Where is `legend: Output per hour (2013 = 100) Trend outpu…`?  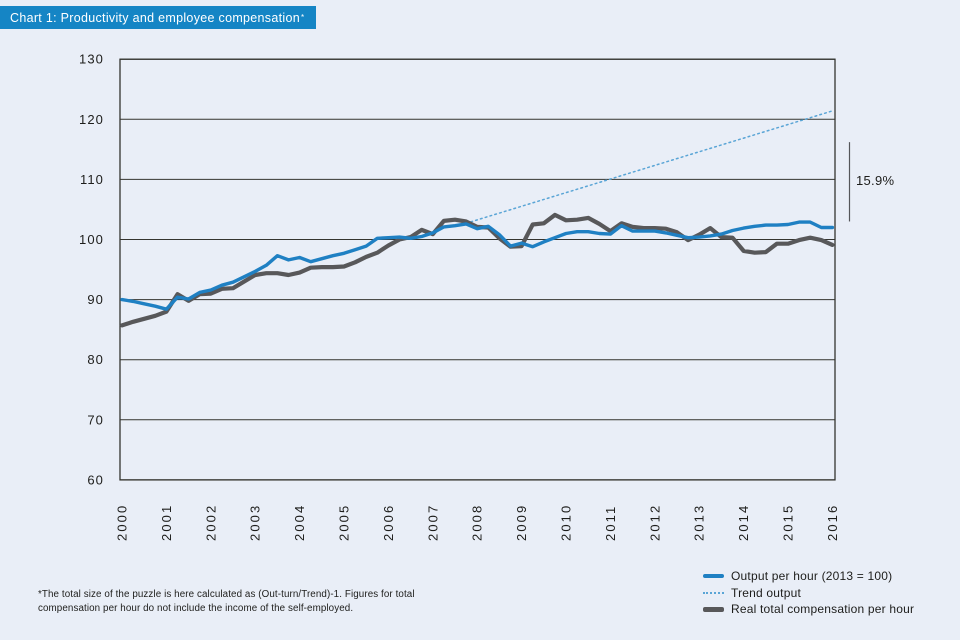 legend: Output per hour (2013 = 100) Trend outpu… is located at coordinates (808, 593).